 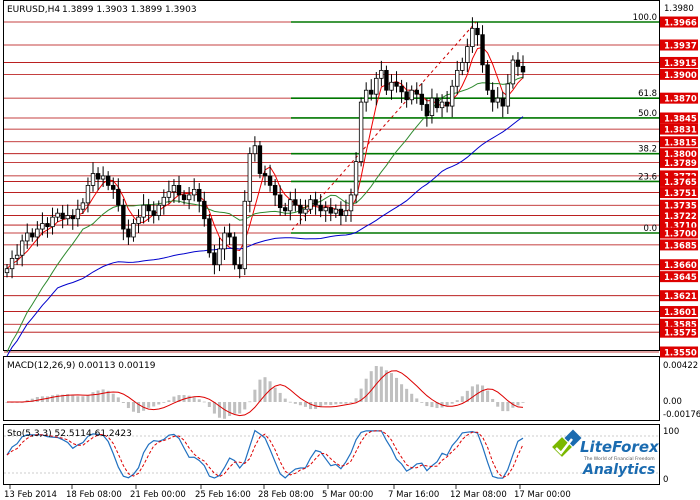 I want to click on macd-tick-top: 0.00422, so click(x=680, y=366).